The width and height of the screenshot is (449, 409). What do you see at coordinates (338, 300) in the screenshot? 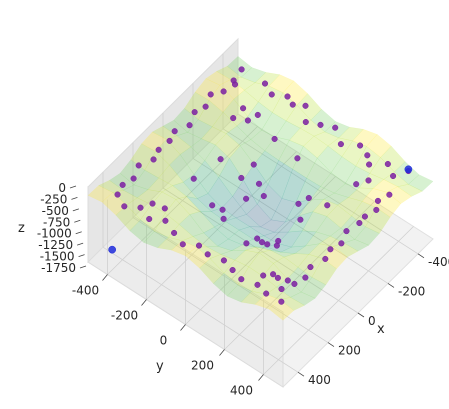
I see `grid-line-y` at bounding box center [338, 300].